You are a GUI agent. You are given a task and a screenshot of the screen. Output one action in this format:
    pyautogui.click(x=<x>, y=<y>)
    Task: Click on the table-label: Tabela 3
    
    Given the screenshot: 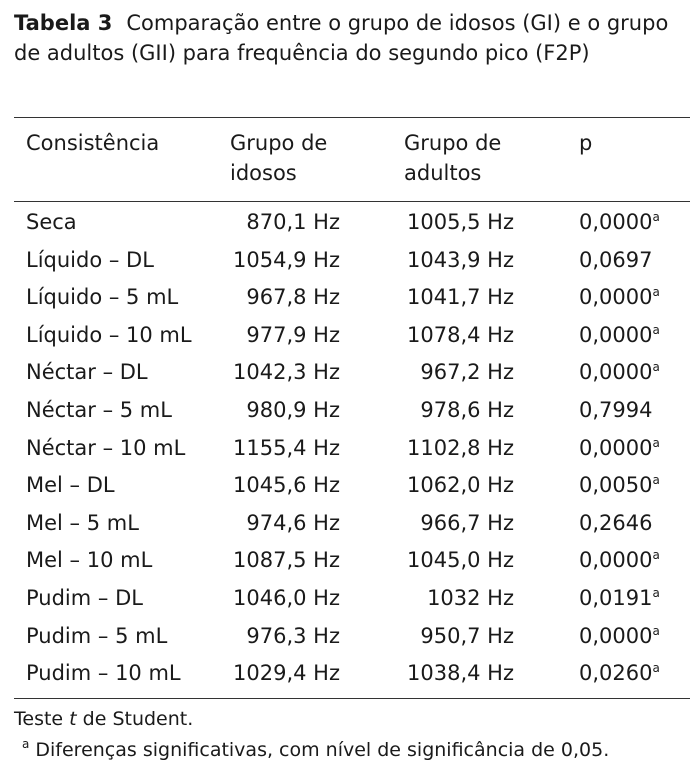 What is the action you would take?
    pyautogui.click(x=63, y=23)
    